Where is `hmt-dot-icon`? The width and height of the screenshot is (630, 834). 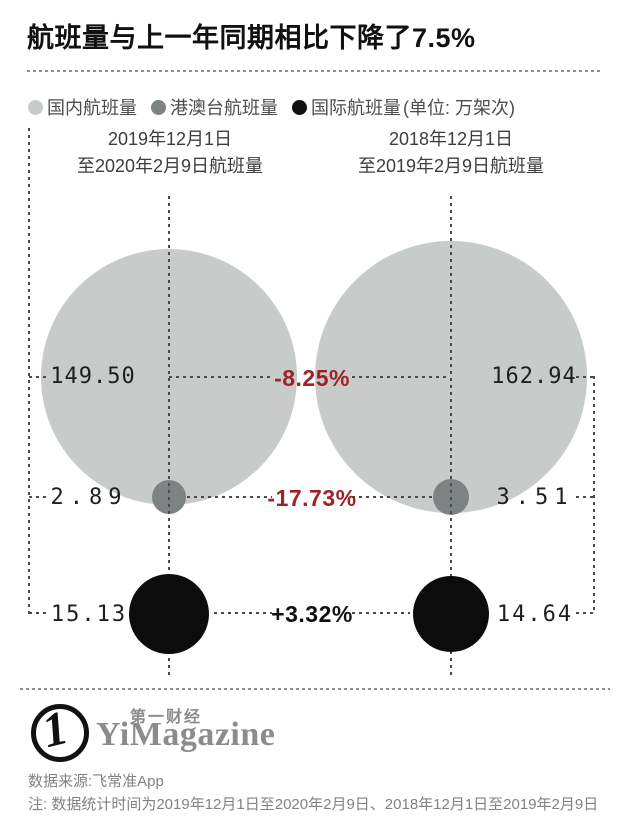 hmt-dot-icon is located at coordinates (158, 107).